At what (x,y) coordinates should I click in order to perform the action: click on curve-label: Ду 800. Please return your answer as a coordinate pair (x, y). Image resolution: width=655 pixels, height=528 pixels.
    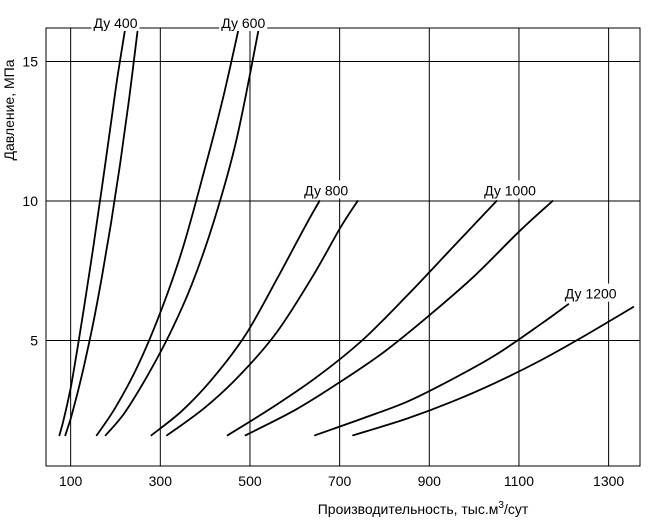
    Looking at the image, I should click on (326, 190).